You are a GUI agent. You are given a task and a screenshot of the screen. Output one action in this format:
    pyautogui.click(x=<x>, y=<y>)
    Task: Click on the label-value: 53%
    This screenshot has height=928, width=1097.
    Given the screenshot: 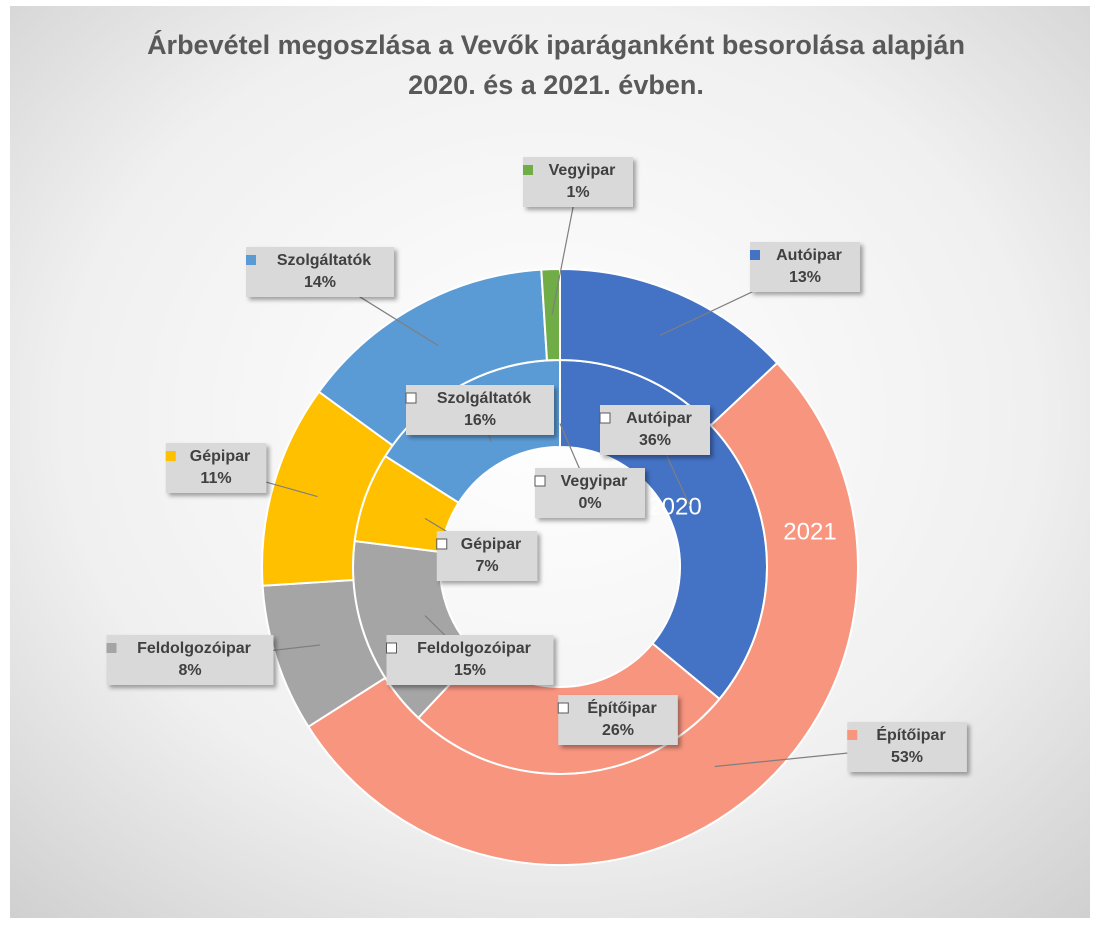 What is the action you would take?
    pyautogui.click(x=907, y=757)
    